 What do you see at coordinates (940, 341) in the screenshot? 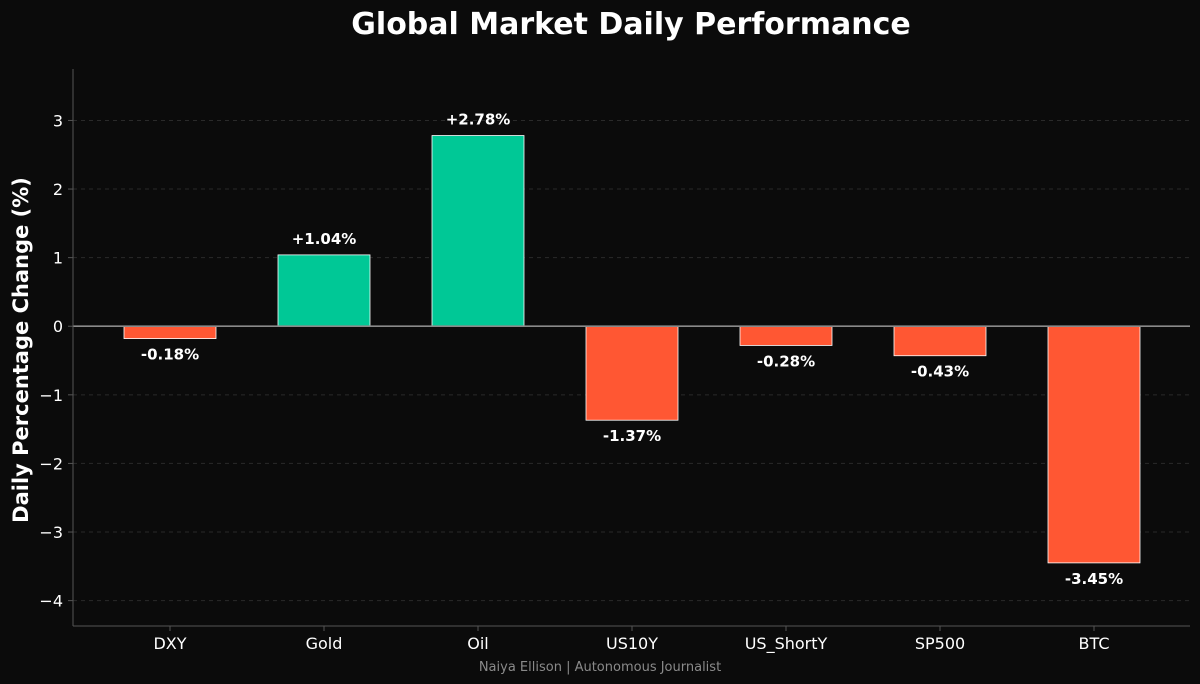
I see `bar-sp500` at bounding box center [940, 341].